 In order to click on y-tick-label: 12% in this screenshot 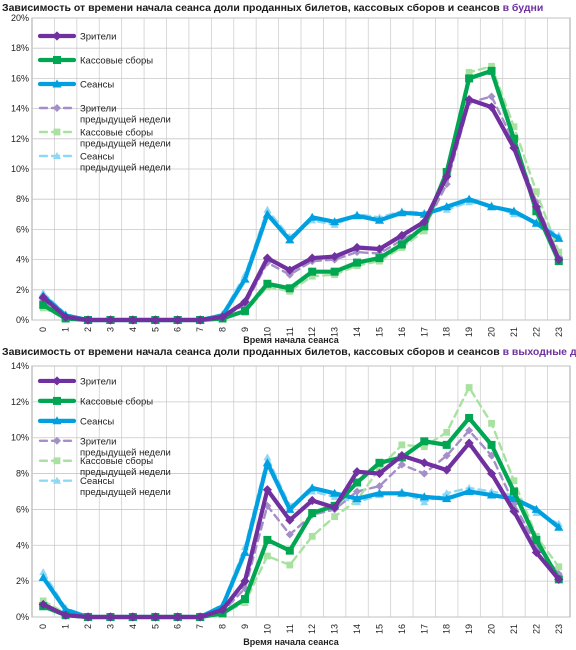, I will do `click(20, 139)`.